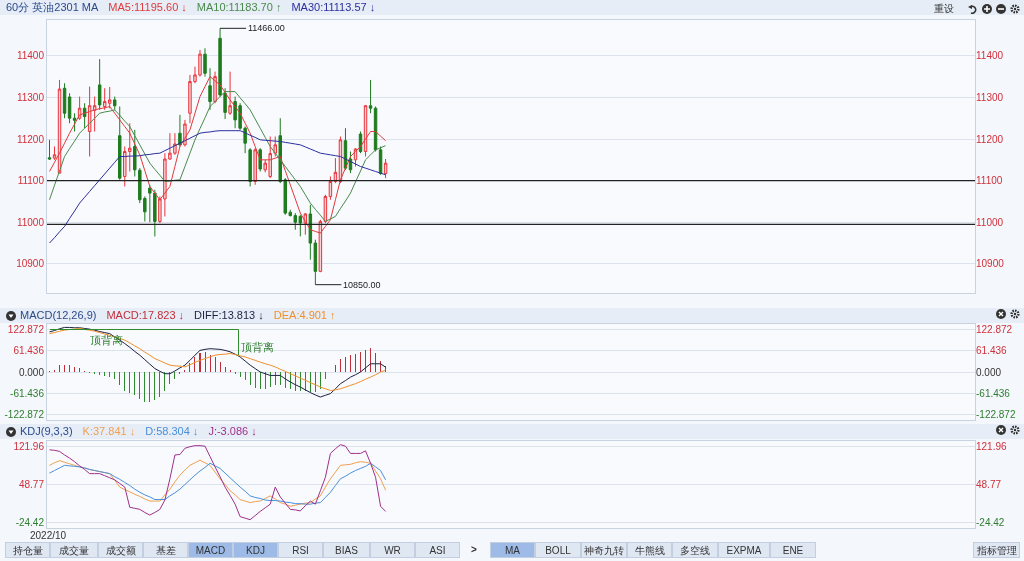  What do you see at coordinates (996, 550) in the screenshot?
I see `text: 指标管理` at bounding box center [996, 550].